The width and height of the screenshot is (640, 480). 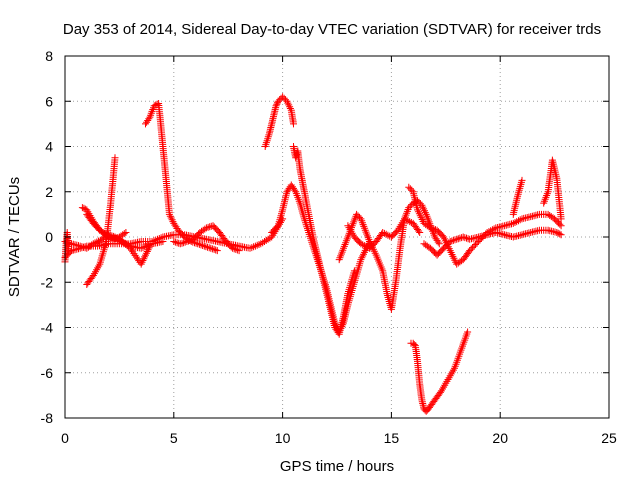 I want to click on series-trace-h, so click(x=279, y=121).